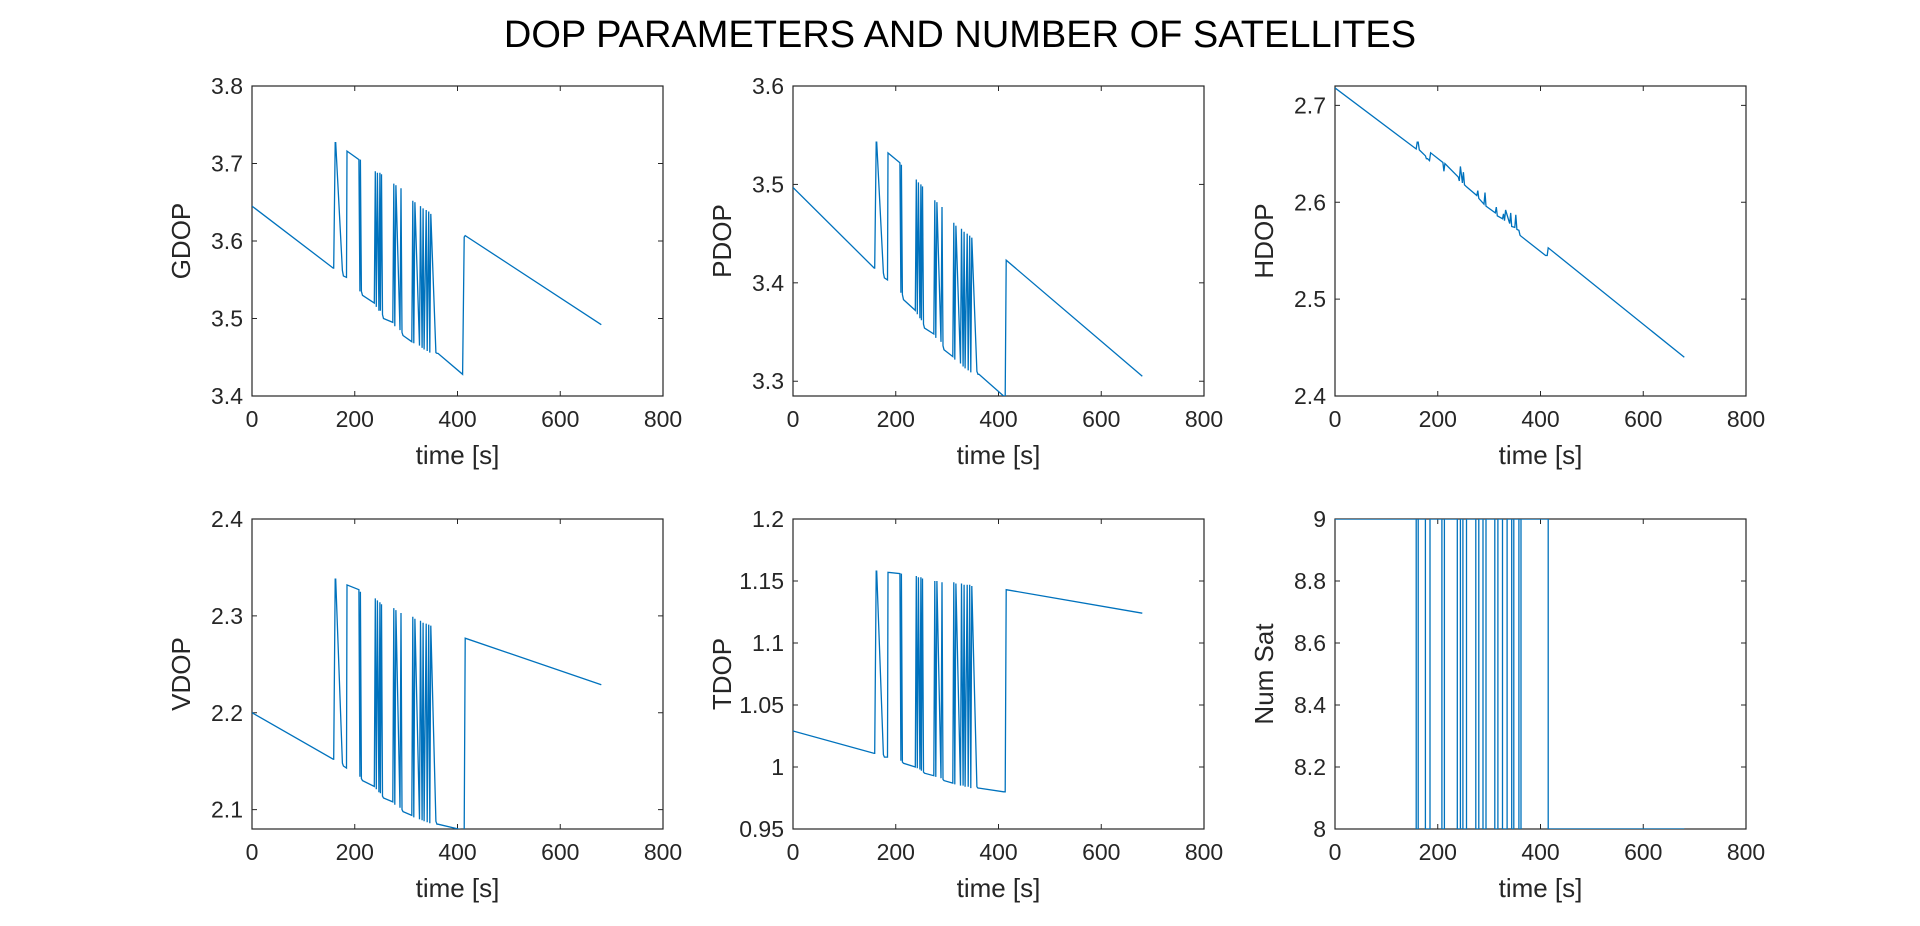 The image size is (1920, 926). I want to click on gdop-xtick-label: 800, so click(663, 419).